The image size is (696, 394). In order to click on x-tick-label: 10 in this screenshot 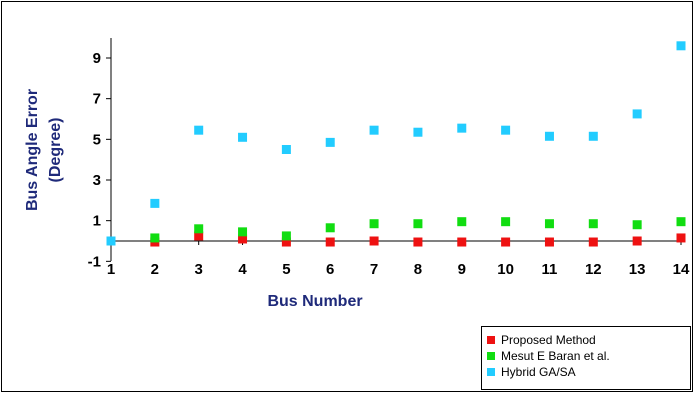, I will do `click(505, 269)`.